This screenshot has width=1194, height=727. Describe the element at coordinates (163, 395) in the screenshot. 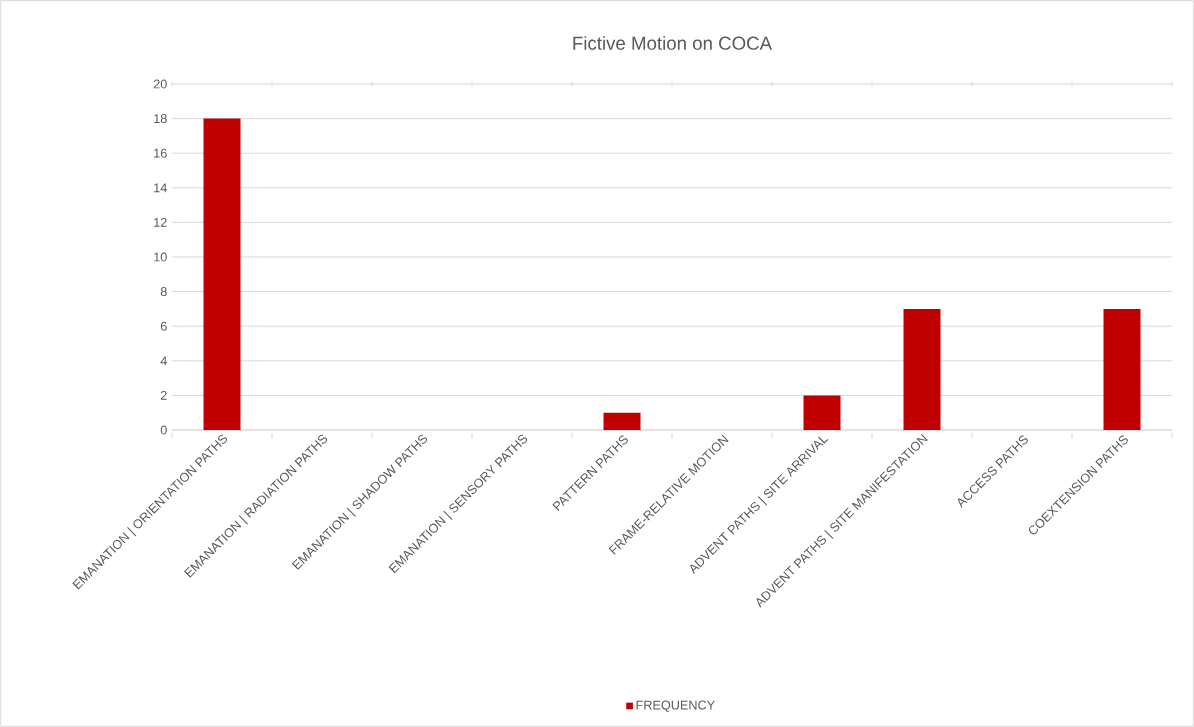

I see `y-tick-label: 2` at that location.